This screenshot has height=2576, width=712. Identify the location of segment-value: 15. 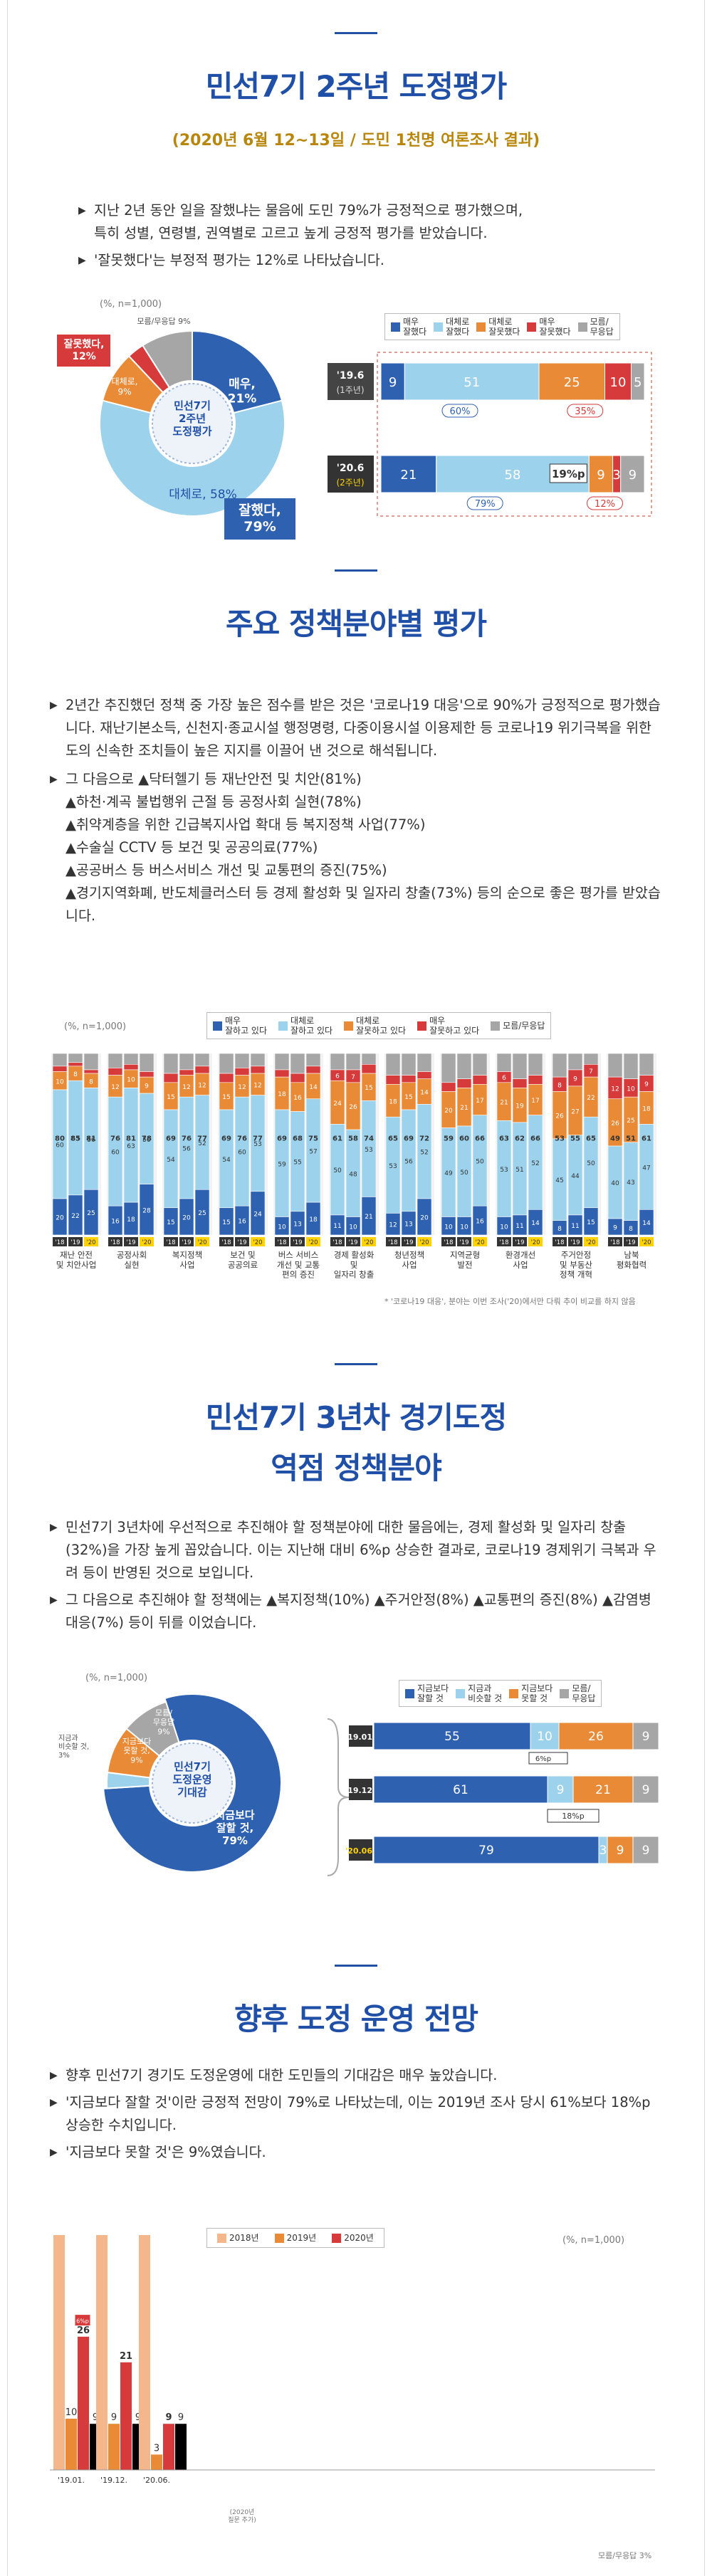
(170, 1097).